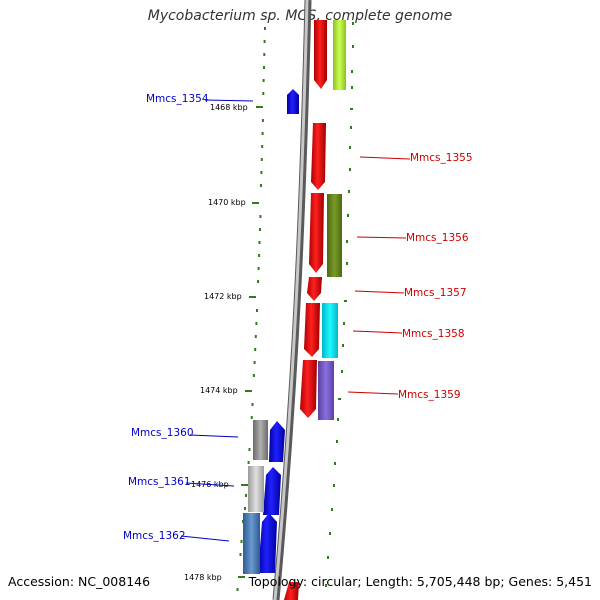  I want to click on scale-label: 1472 kbp, so click(223, 296).